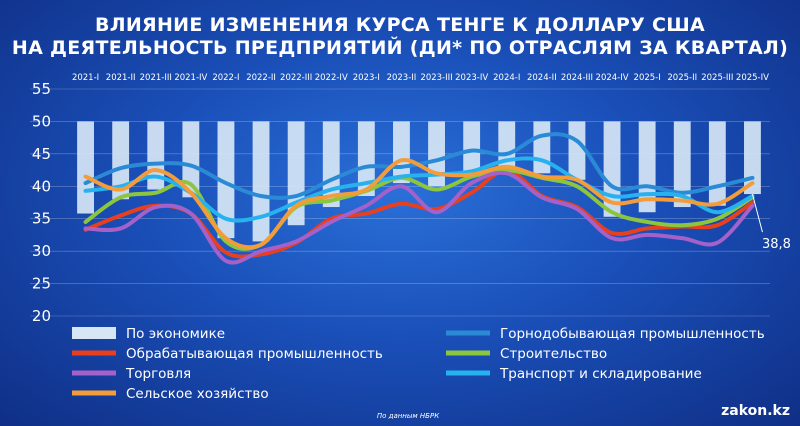  What do you see at coordinates (776, 244) in the screenshot?
I see `annotation-label: 38,8` at bounding box center [776, 244].